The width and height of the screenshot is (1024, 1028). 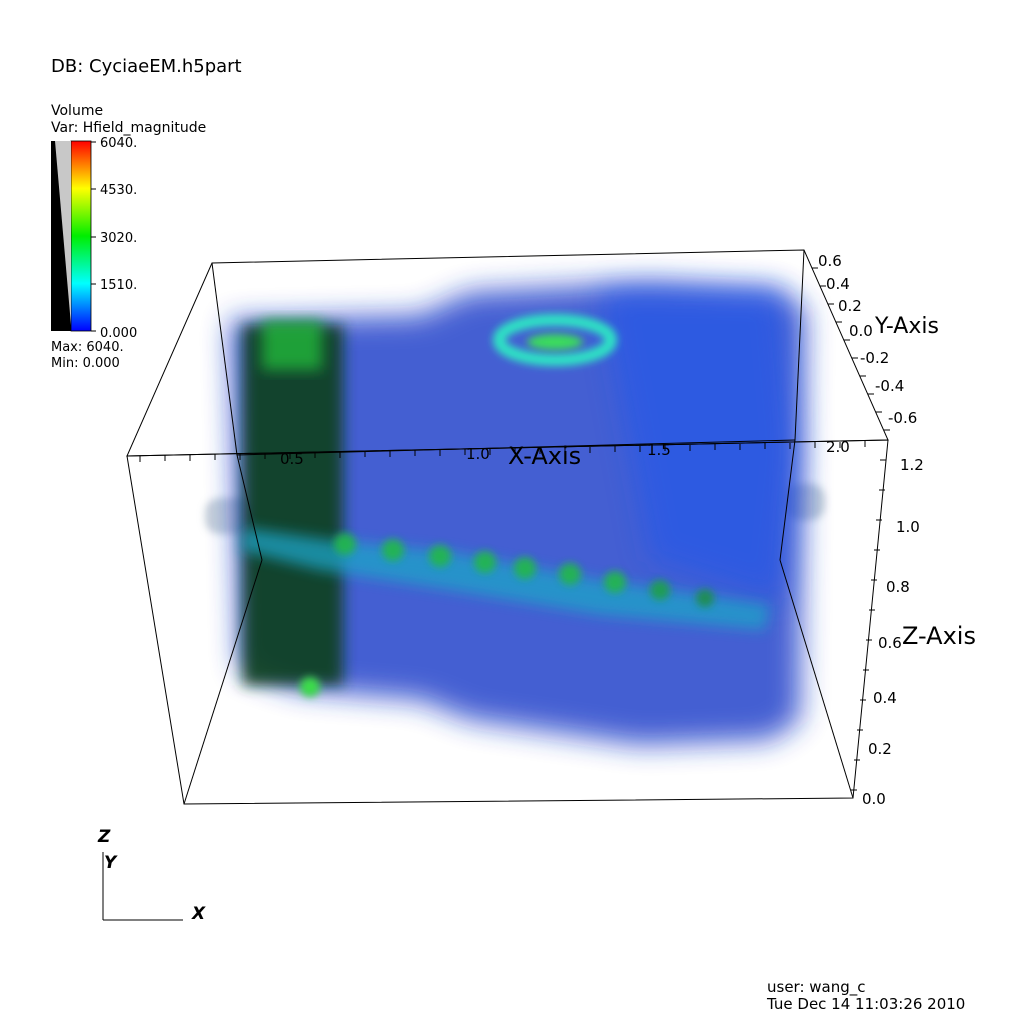 What do you see at coordinates (478, 454) in the screenshot?
I see `x-tick-label: 1.0` at bounding box center [478, 454].